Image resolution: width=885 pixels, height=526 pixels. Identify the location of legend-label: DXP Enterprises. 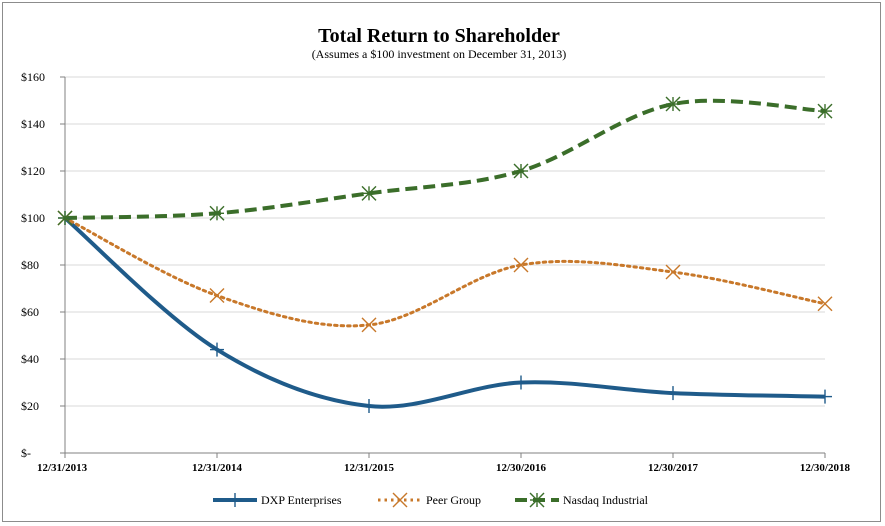
(301, 500).